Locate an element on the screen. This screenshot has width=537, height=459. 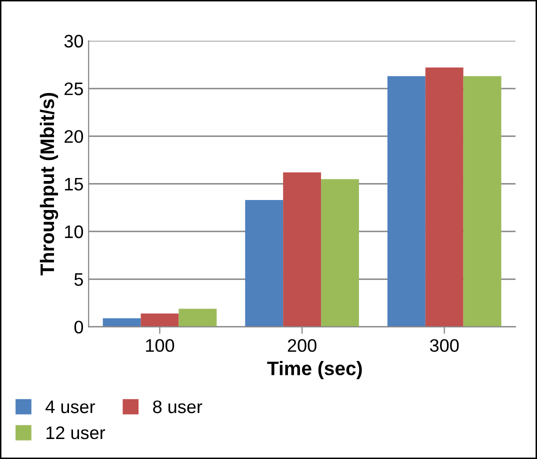
y-axis-title: Throughput (Mbit/s) is located at coordinates (49, 184).